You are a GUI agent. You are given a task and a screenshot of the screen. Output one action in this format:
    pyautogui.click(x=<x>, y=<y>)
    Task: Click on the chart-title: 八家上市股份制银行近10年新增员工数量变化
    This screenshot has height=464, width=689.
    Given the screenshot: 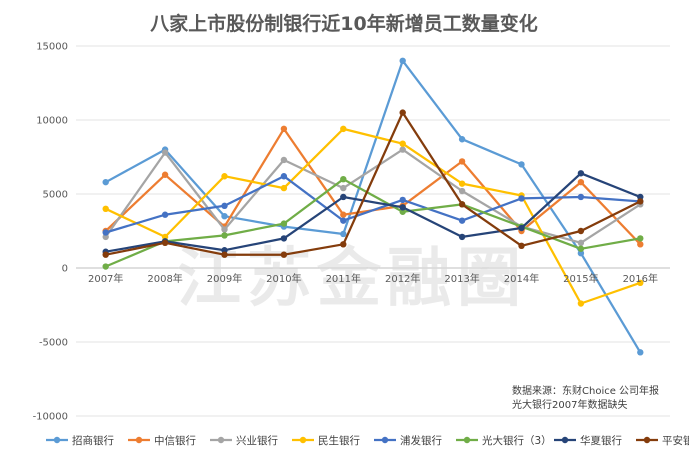 What is the action you would take?
    pyautogui.click(x=343, y=23)
    